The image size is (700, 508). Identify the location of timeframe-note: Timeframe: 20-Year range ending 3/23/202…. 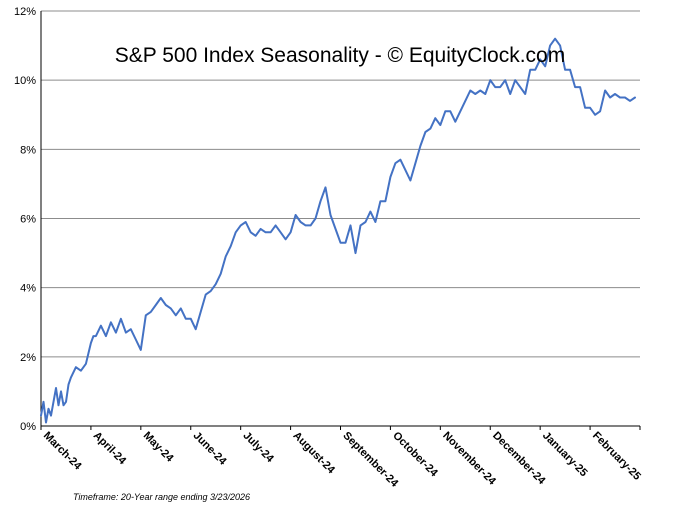
(161, 497).